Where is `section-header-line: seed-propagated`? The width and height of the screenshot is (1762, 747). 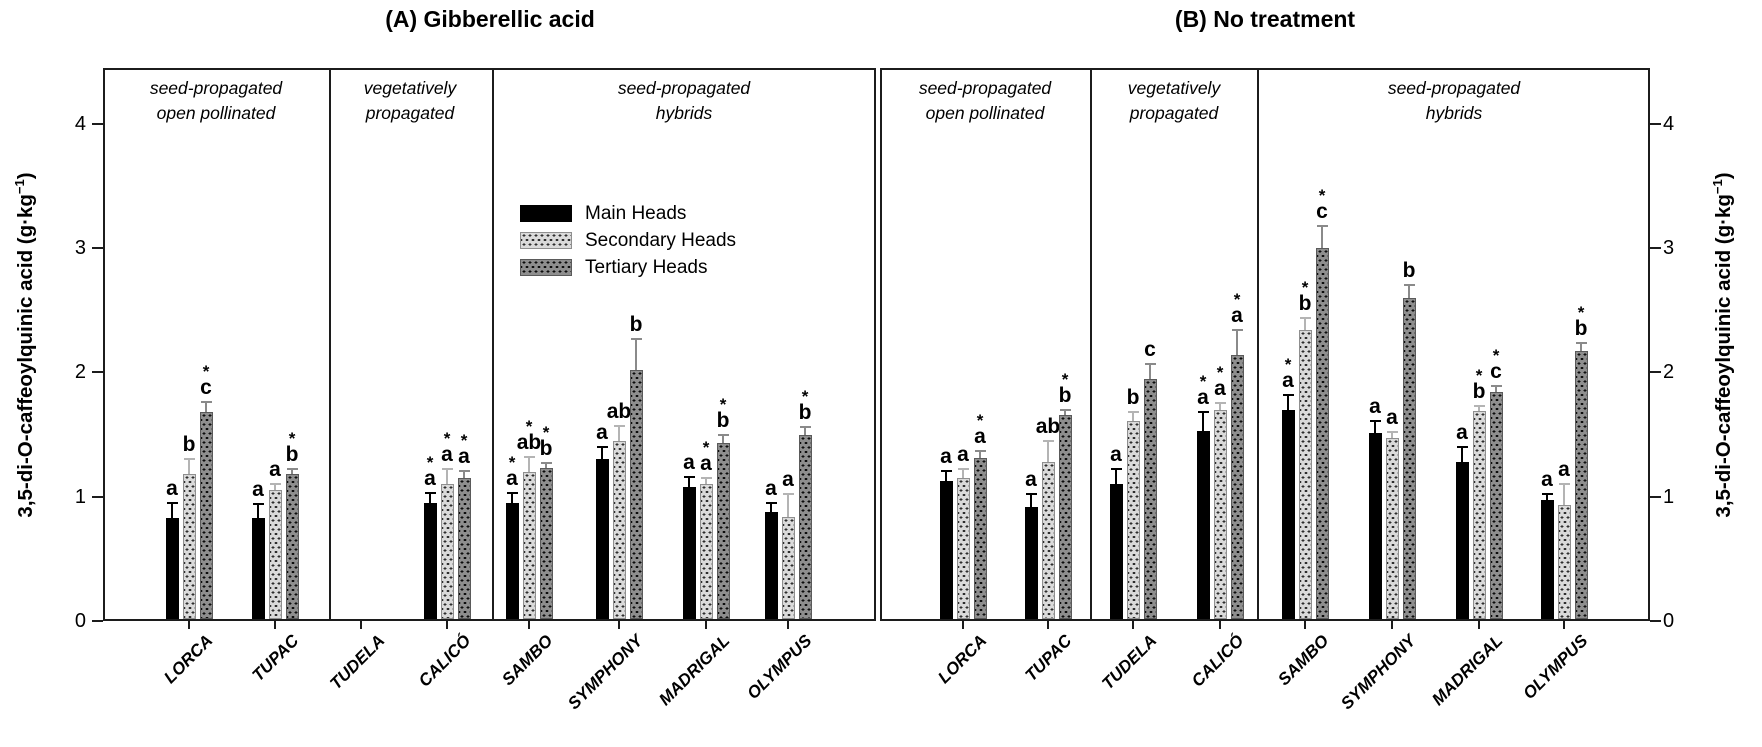 section-header-line: seed-propagated is located at coordinates (985, 88).